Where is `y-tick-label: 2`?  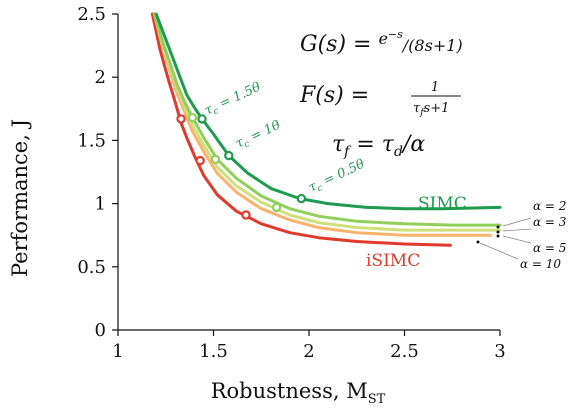 y-tick-label: 2 is located at coordinates (100, 77).